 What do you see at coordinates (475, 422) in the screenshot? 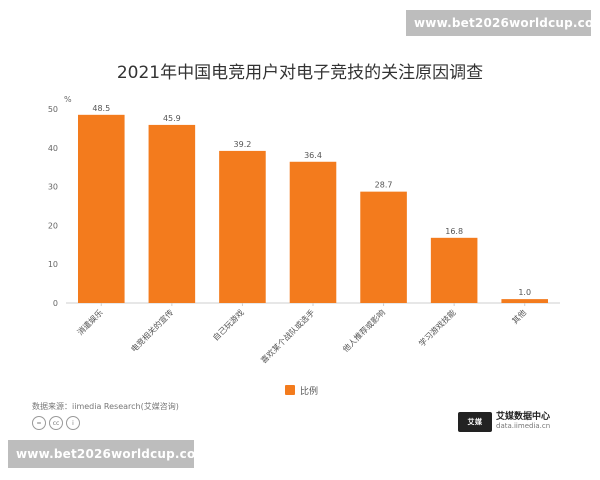
I see `brand-mark: 艾媒` at bounding box center [475, 422].